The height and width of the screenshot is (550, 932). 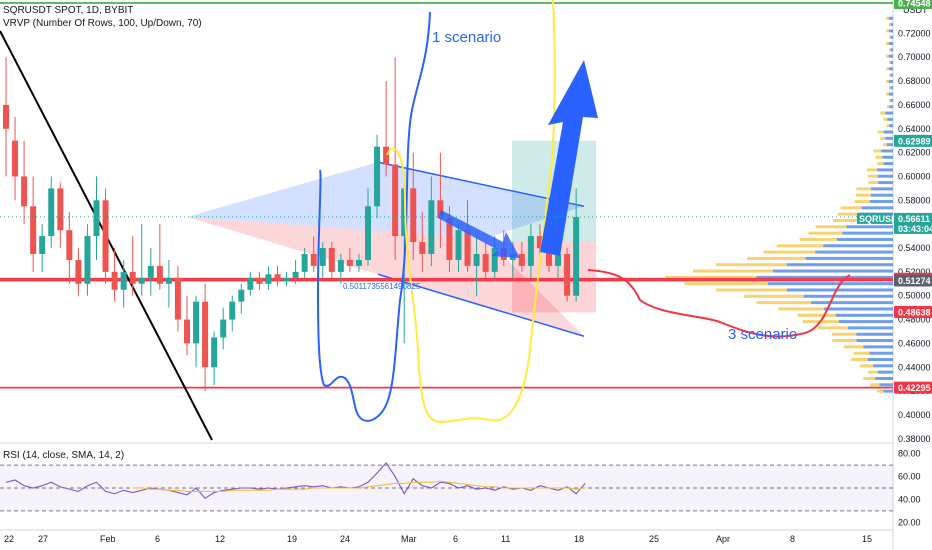 I want to click on price-tag-value: 0.62989, so click(x=914, y=141).